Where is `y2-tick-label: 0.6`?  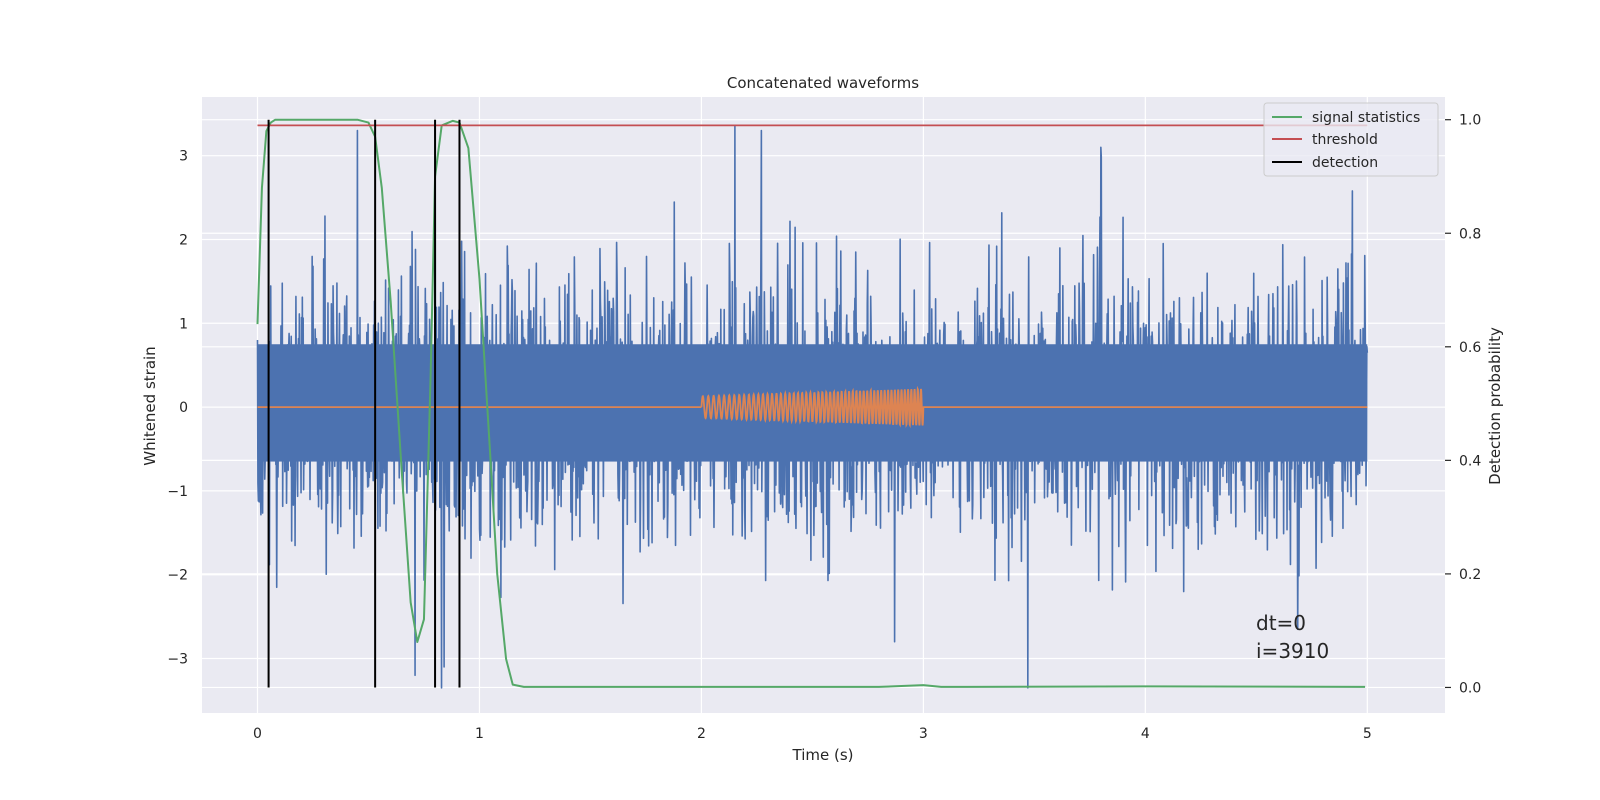 y2-tick-label: 0.6 is located at coordinates (1470, 348).